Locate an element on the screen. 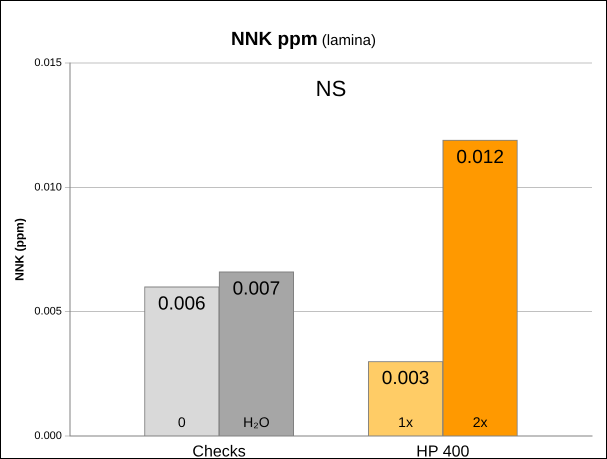 The height and width of the screenshot is (459, 607). y-axis-title: NNK (ppm) is located at coordinates (19, 249).